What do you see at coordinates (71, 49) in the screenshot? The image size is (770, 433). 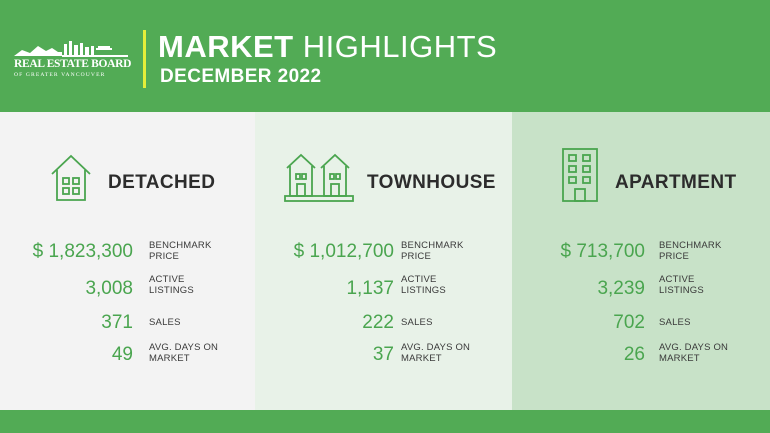 I see `city-skyline-icon` at bounding box center [71, 49].